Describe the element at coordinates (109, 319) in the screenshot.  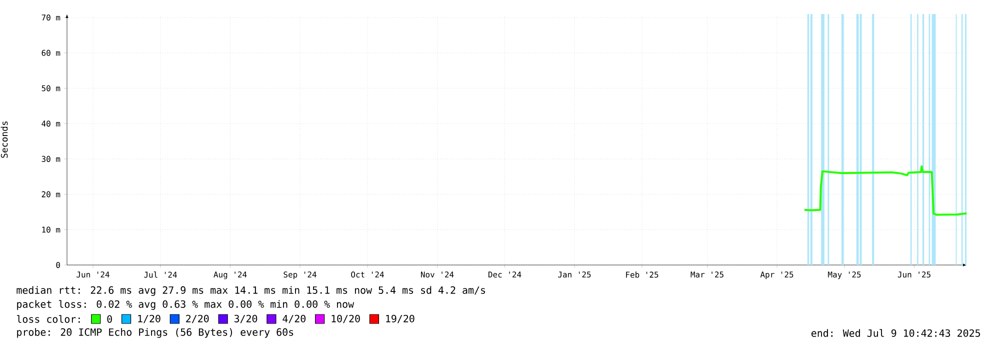
I see `legend-label: 0` at that location.